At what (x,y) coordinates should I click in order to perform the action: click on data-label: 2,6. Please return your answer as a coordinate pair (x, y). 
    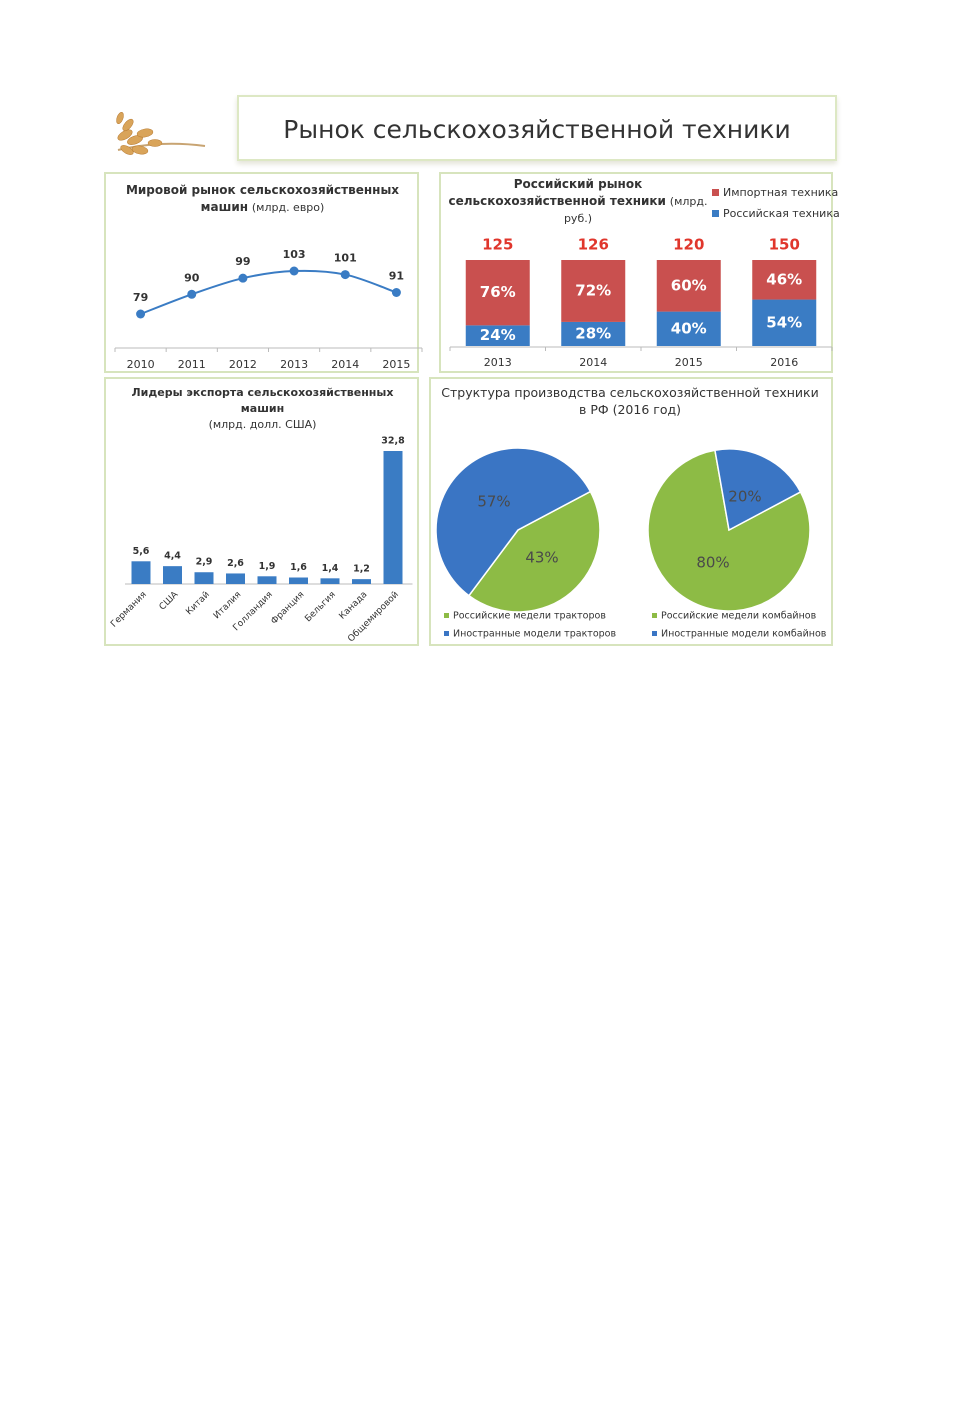
    Looking at the image, I should click on (235, 563).